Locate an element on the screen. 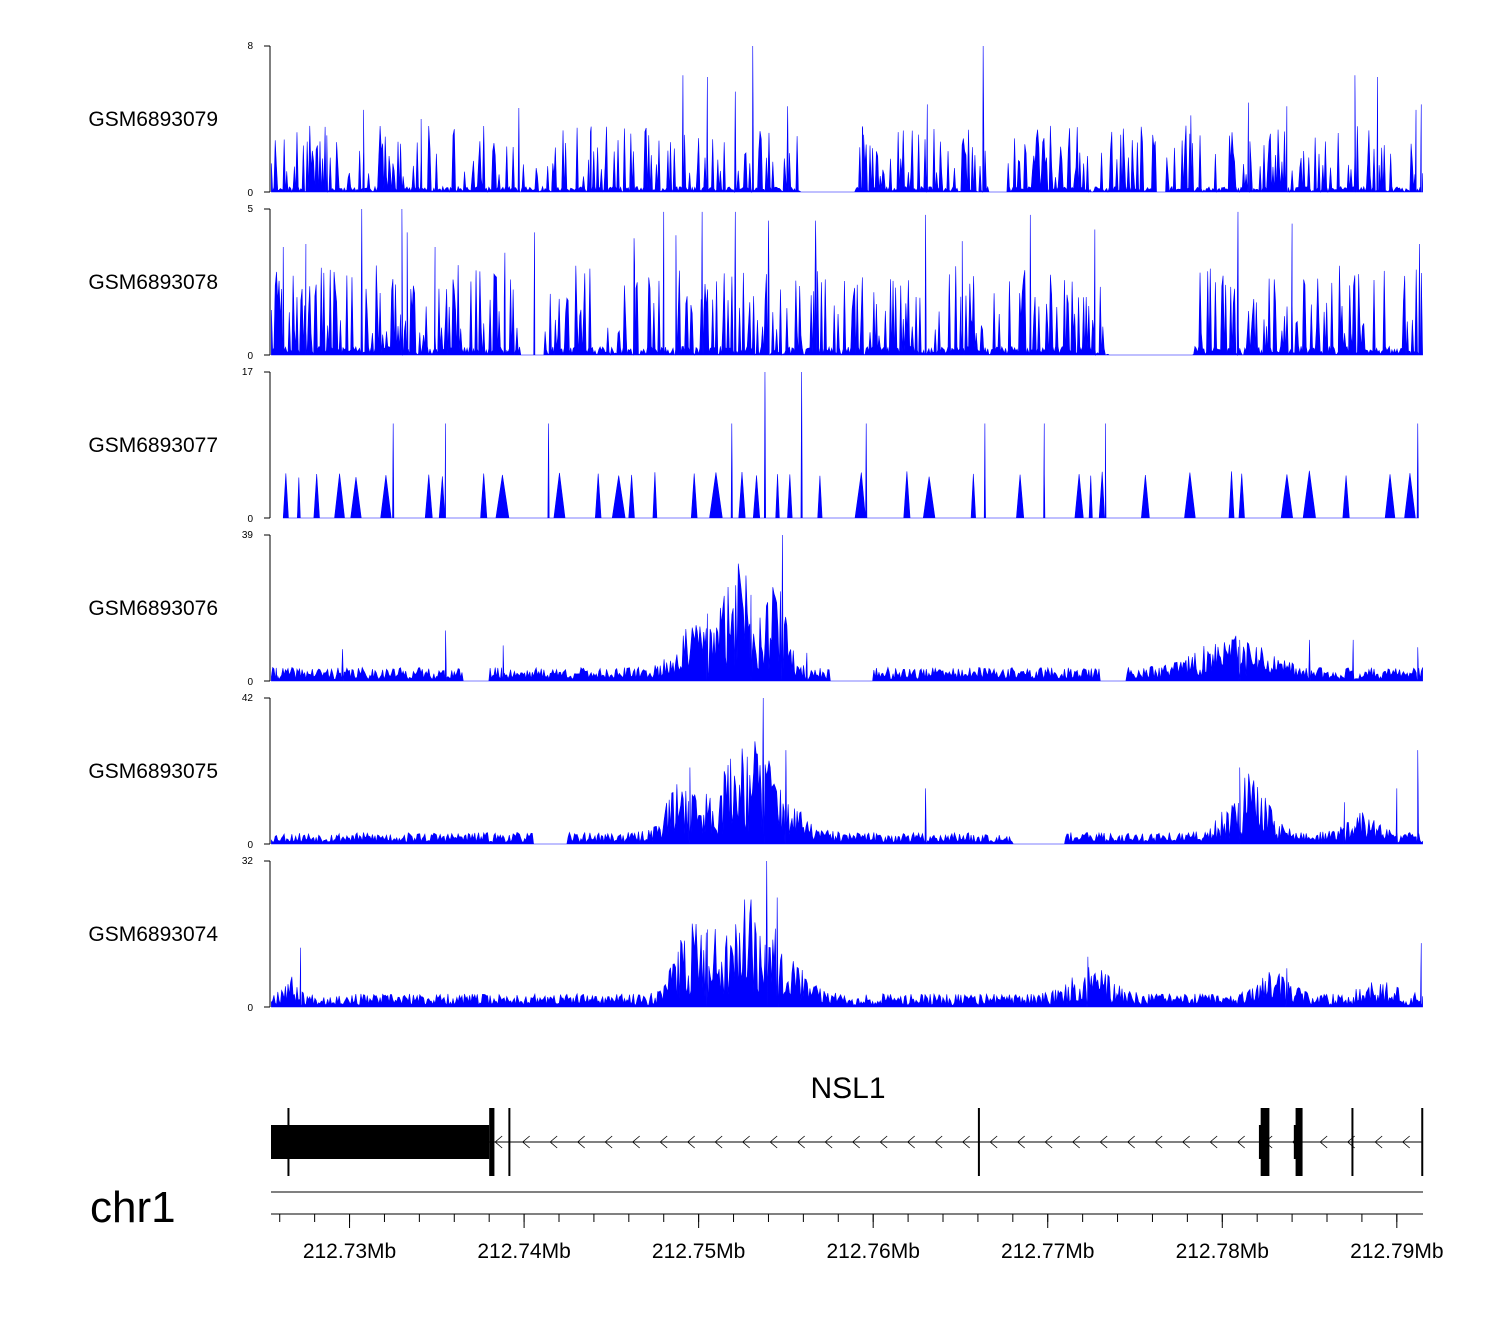 The height and width of the screenshot is (1320, 1500). y-max-label: 5 is located at coordinates (250, 209).